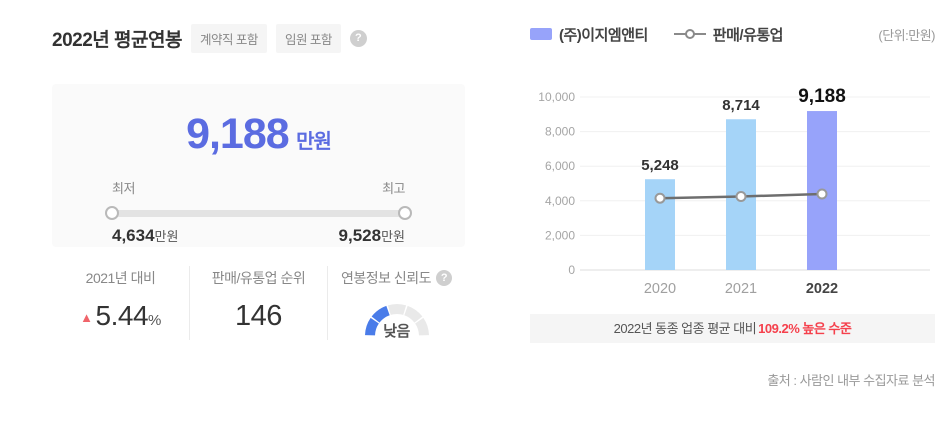 The width and height of the screenshot is (951, 426). Describe the element at coordinates (258, 278) in the screenshot. I see `rank-label: 판매/유통업 순위` at that location.